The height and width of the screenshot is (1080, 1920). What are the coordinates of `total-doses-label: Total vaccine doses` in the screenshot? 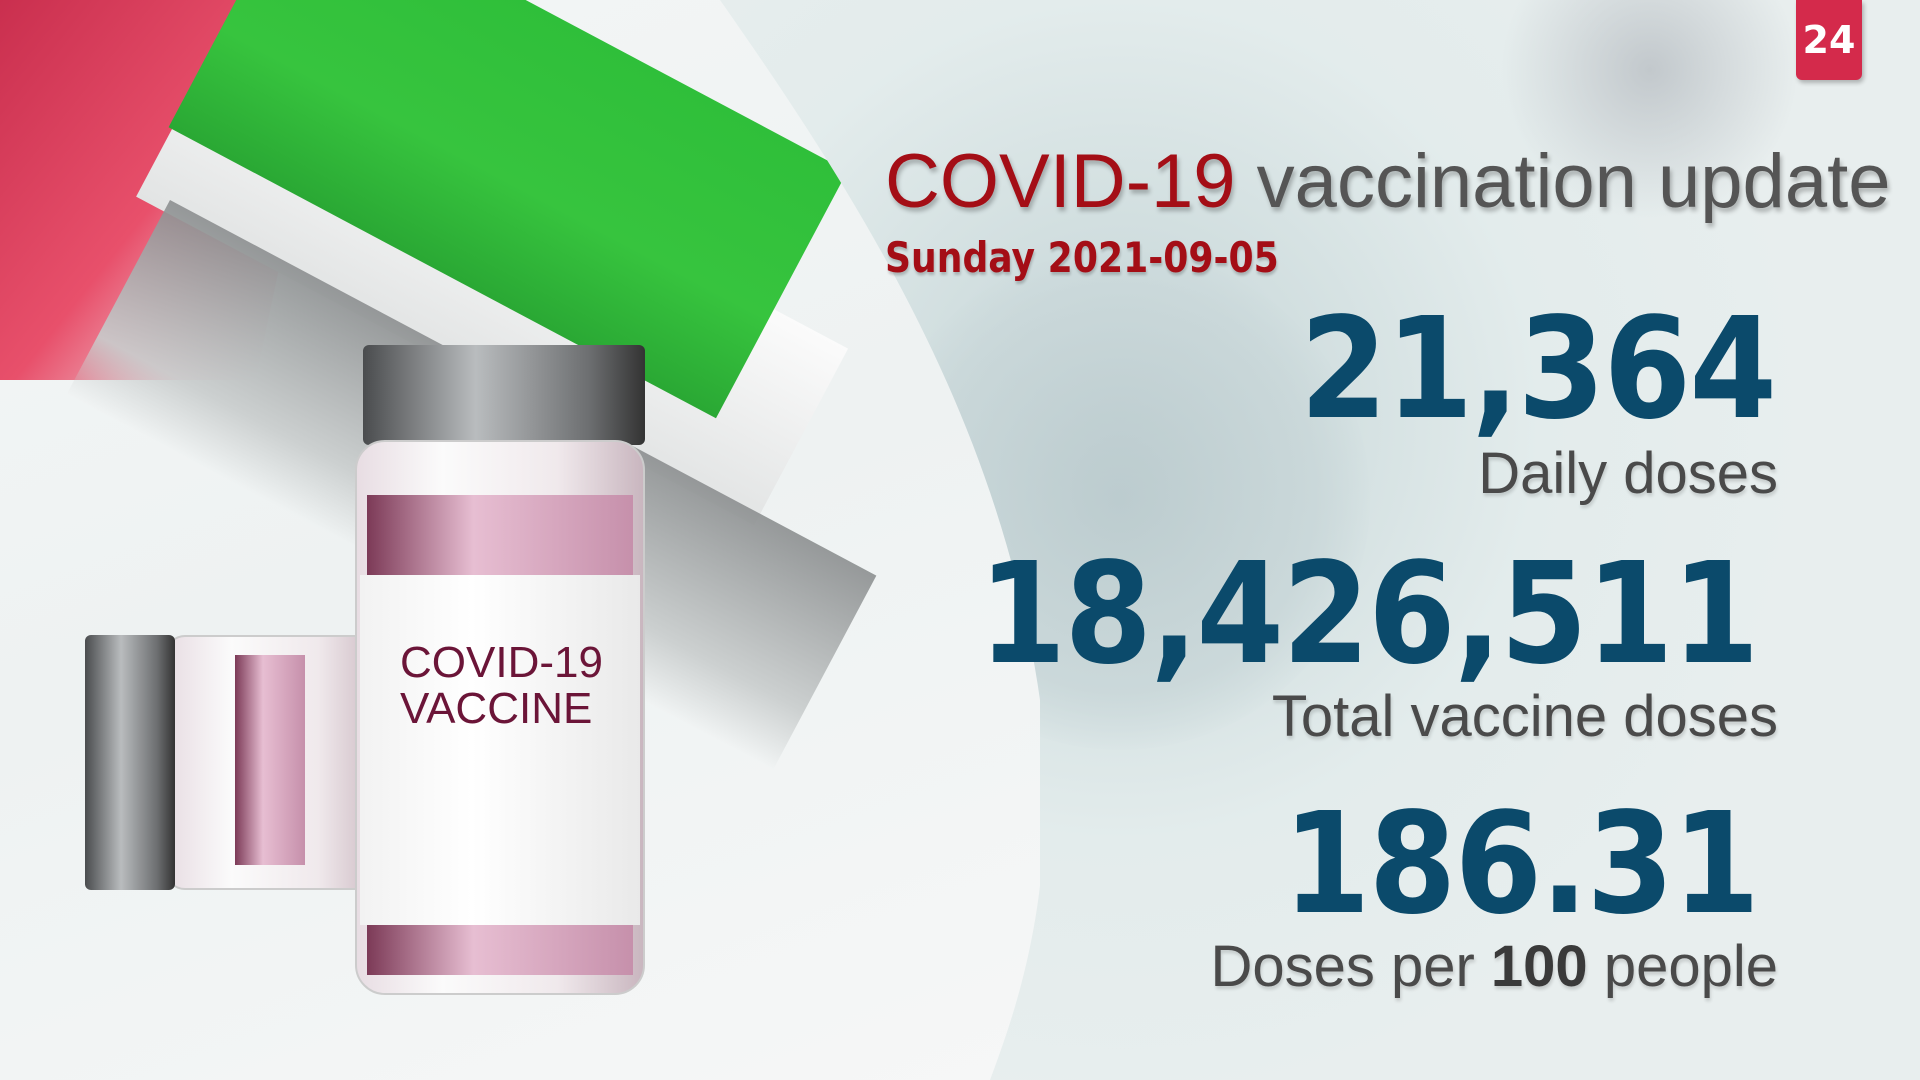 It's located at (1524, 716).